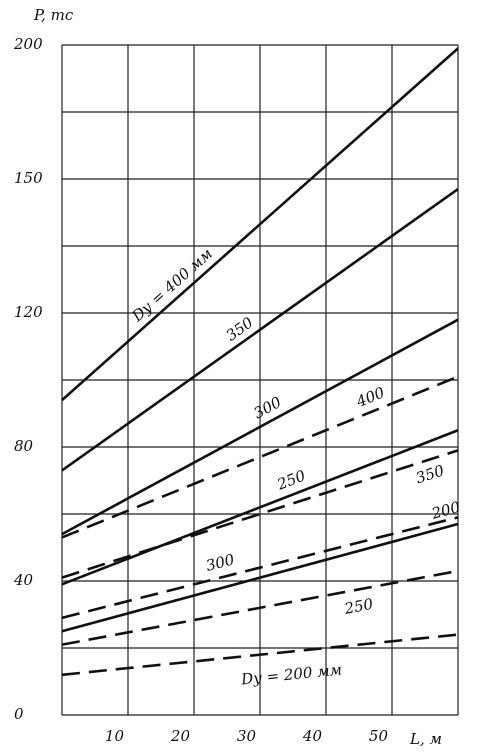 The width and height of the screenshot is (477, 756). What do you see at coordinates (19, 714) in the screenshot?
I see `y-tick-label: 0` at bounding box center [19, 714].